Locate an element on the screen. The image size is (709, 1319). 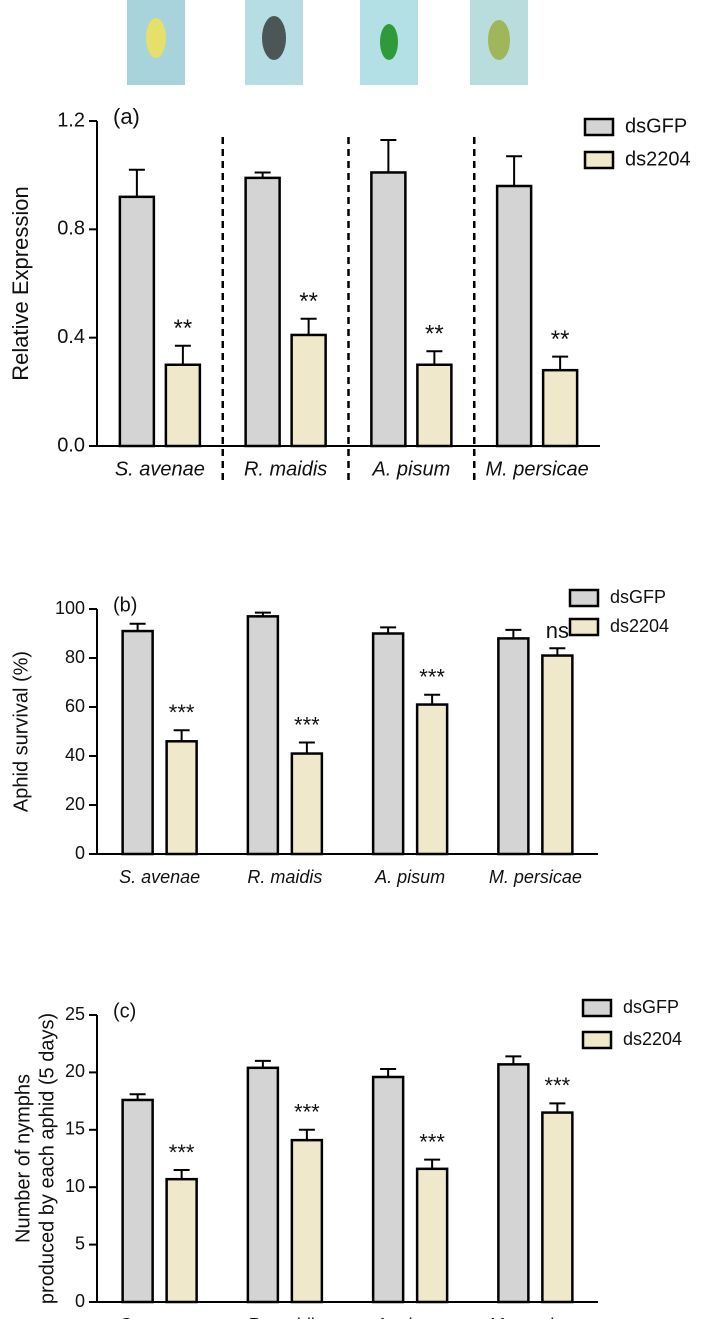
y-tick-label: 0.4 is located at coordinates (71, 337).